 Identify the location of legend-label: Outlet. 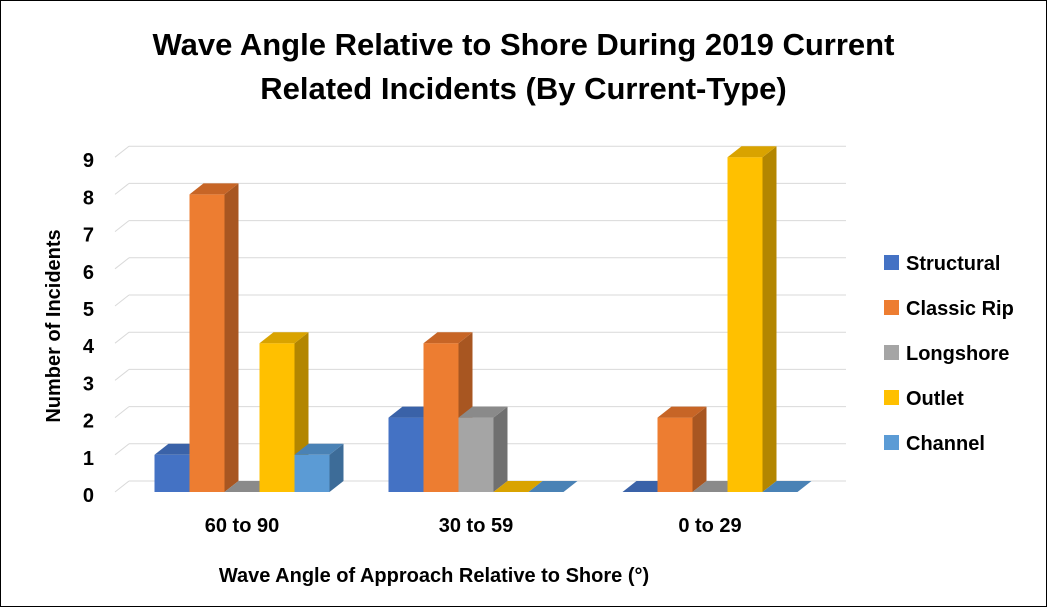
(935, 399).